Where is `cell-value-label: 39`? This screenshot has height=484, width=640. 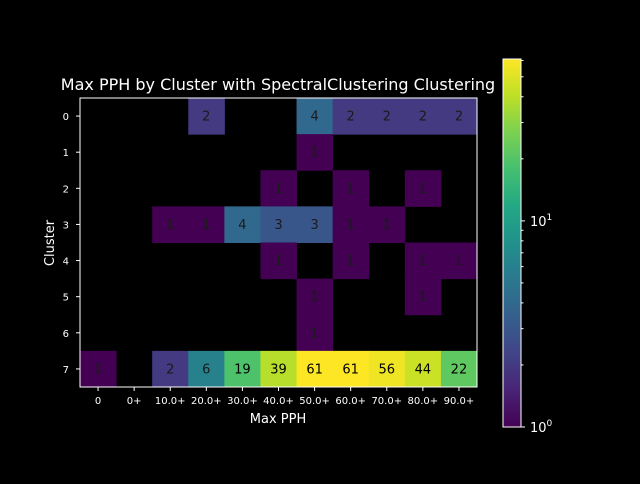 cell-value-label: 39 is located at coordinates (278, 369).